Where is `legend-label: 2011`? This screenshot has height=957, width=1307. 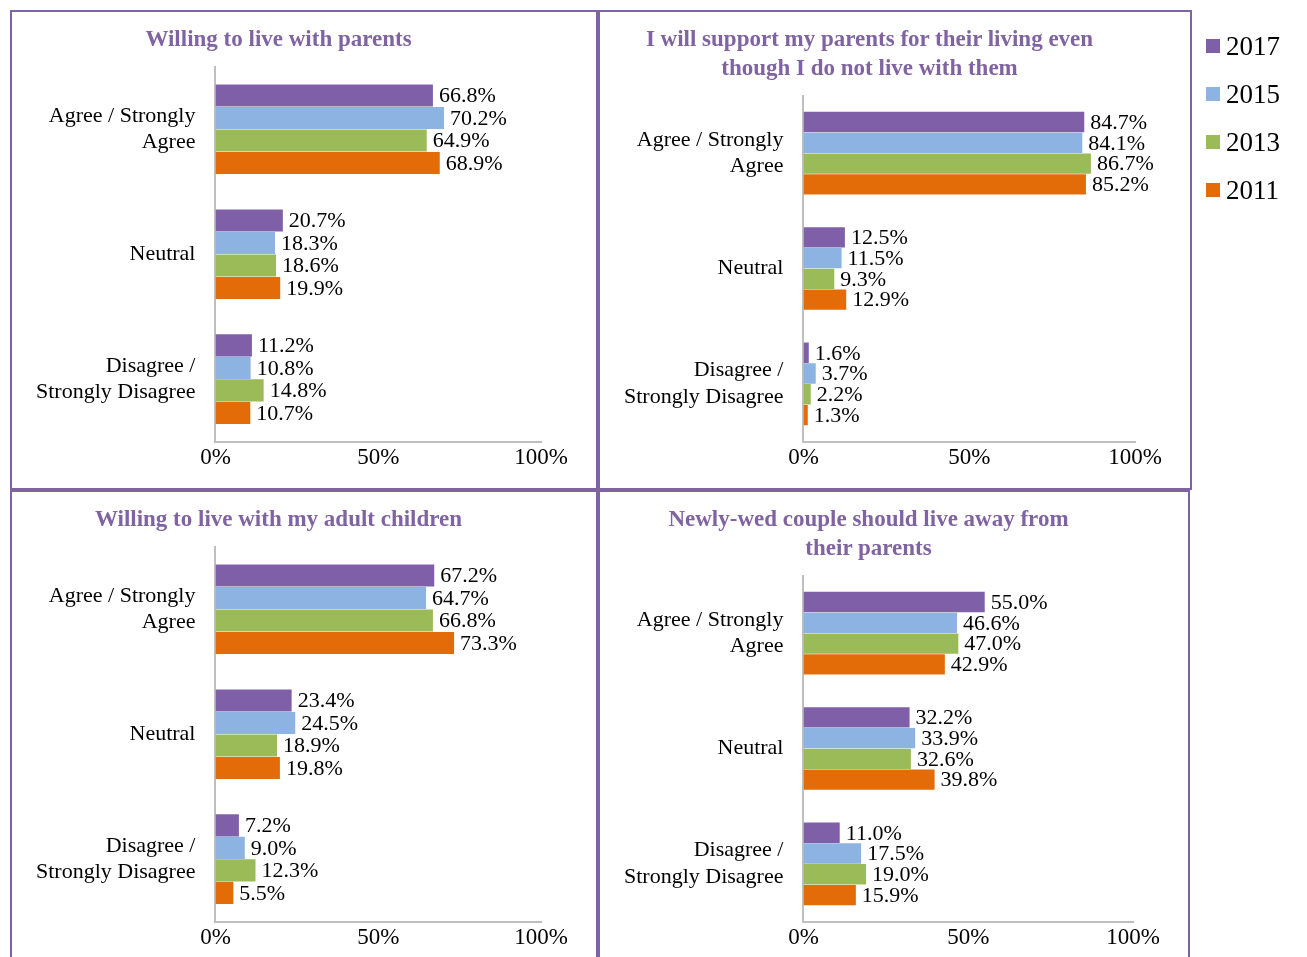 legend-label: 2011 is located at coordinates (1252, 190).